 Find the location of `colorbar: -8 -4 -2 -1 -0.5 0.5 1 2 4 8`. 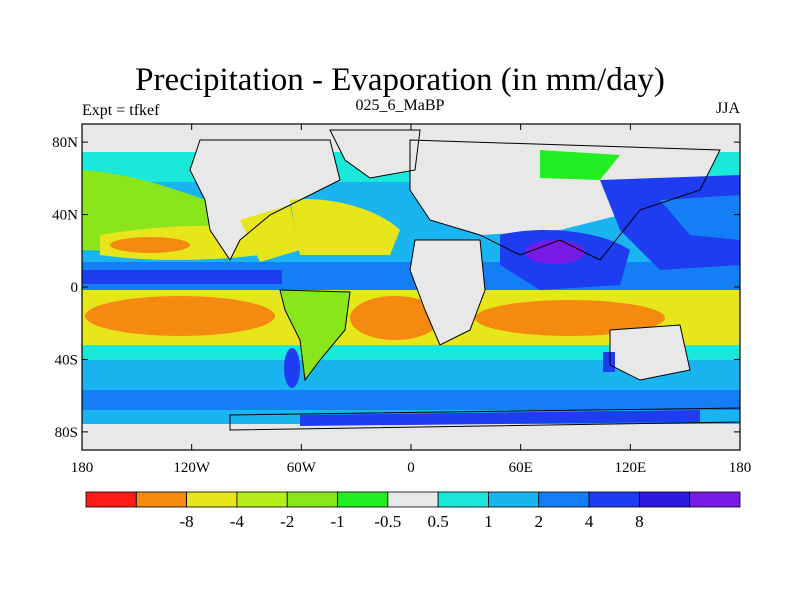

colorbar: -8 -4 -2 -1 -0.5 0.5 1 2 4 8 is located at coordinates (413, 511).